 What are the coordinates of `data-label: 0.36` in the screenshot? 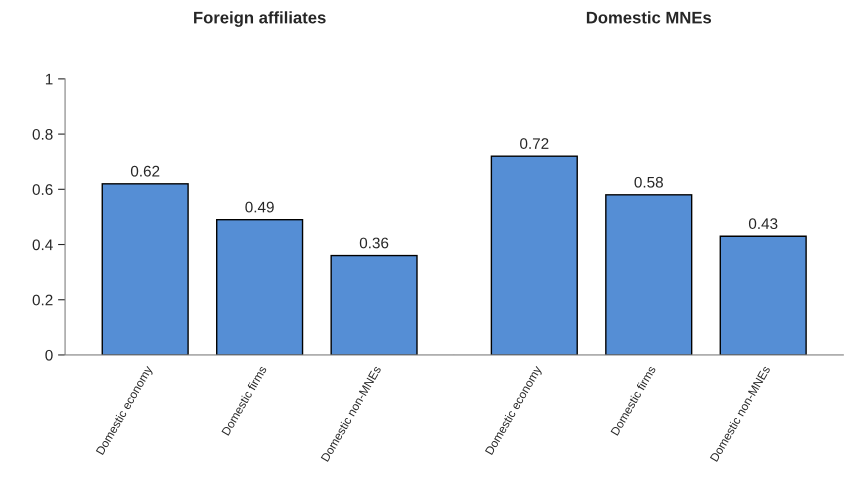 It's located at (374, 243).